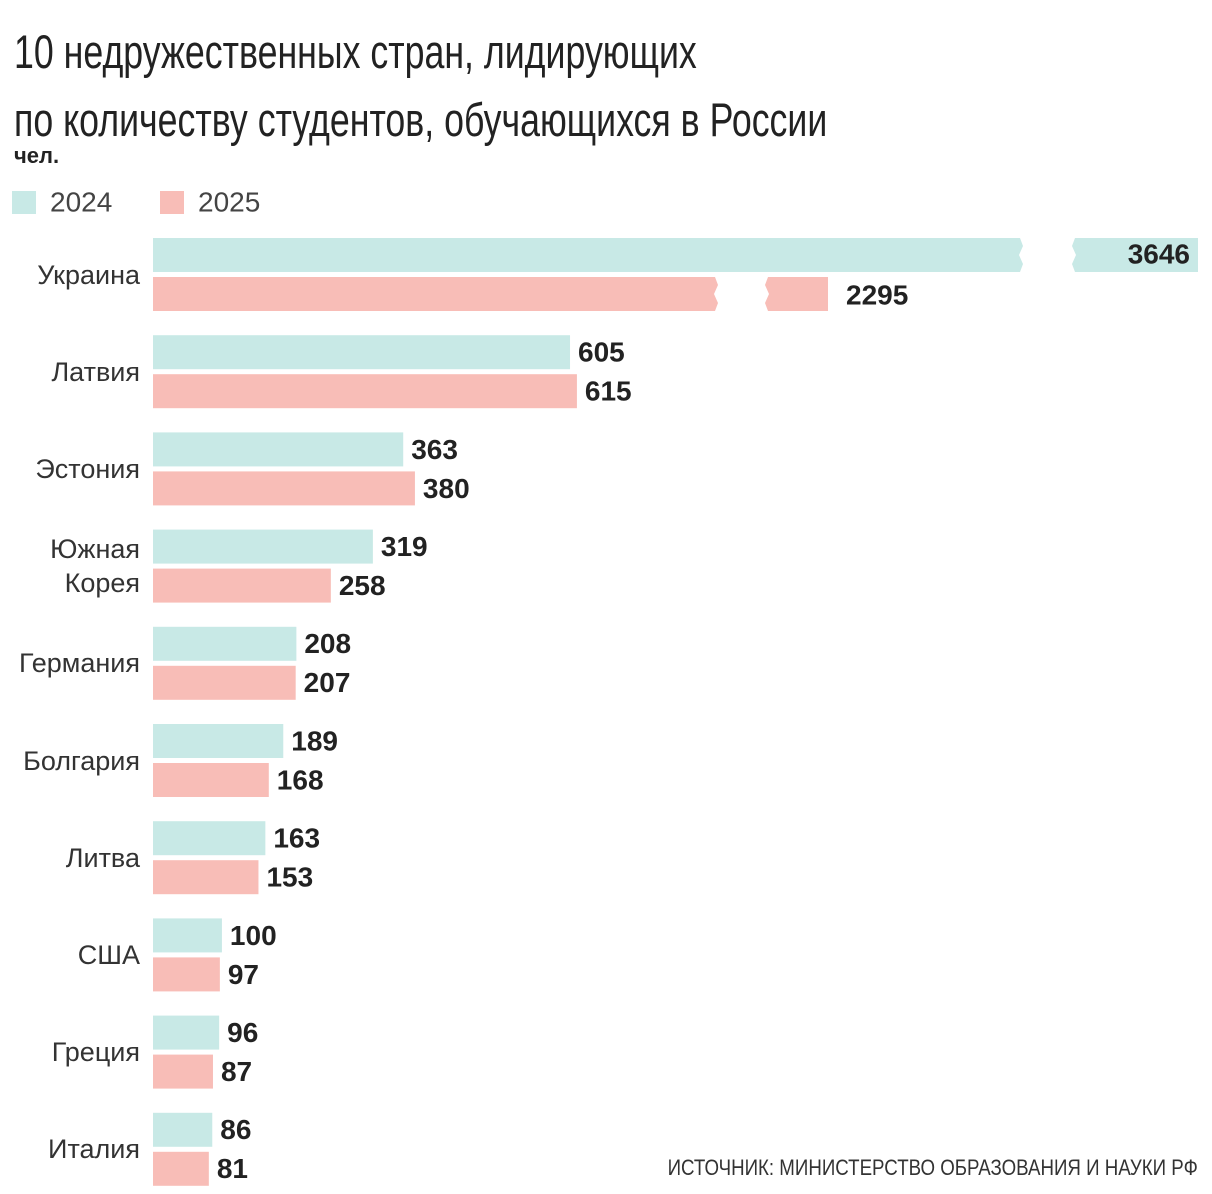 The width and height of the screenshot is (1212, 1194). I want to click on value-label: 3646, so click(1159, 253).